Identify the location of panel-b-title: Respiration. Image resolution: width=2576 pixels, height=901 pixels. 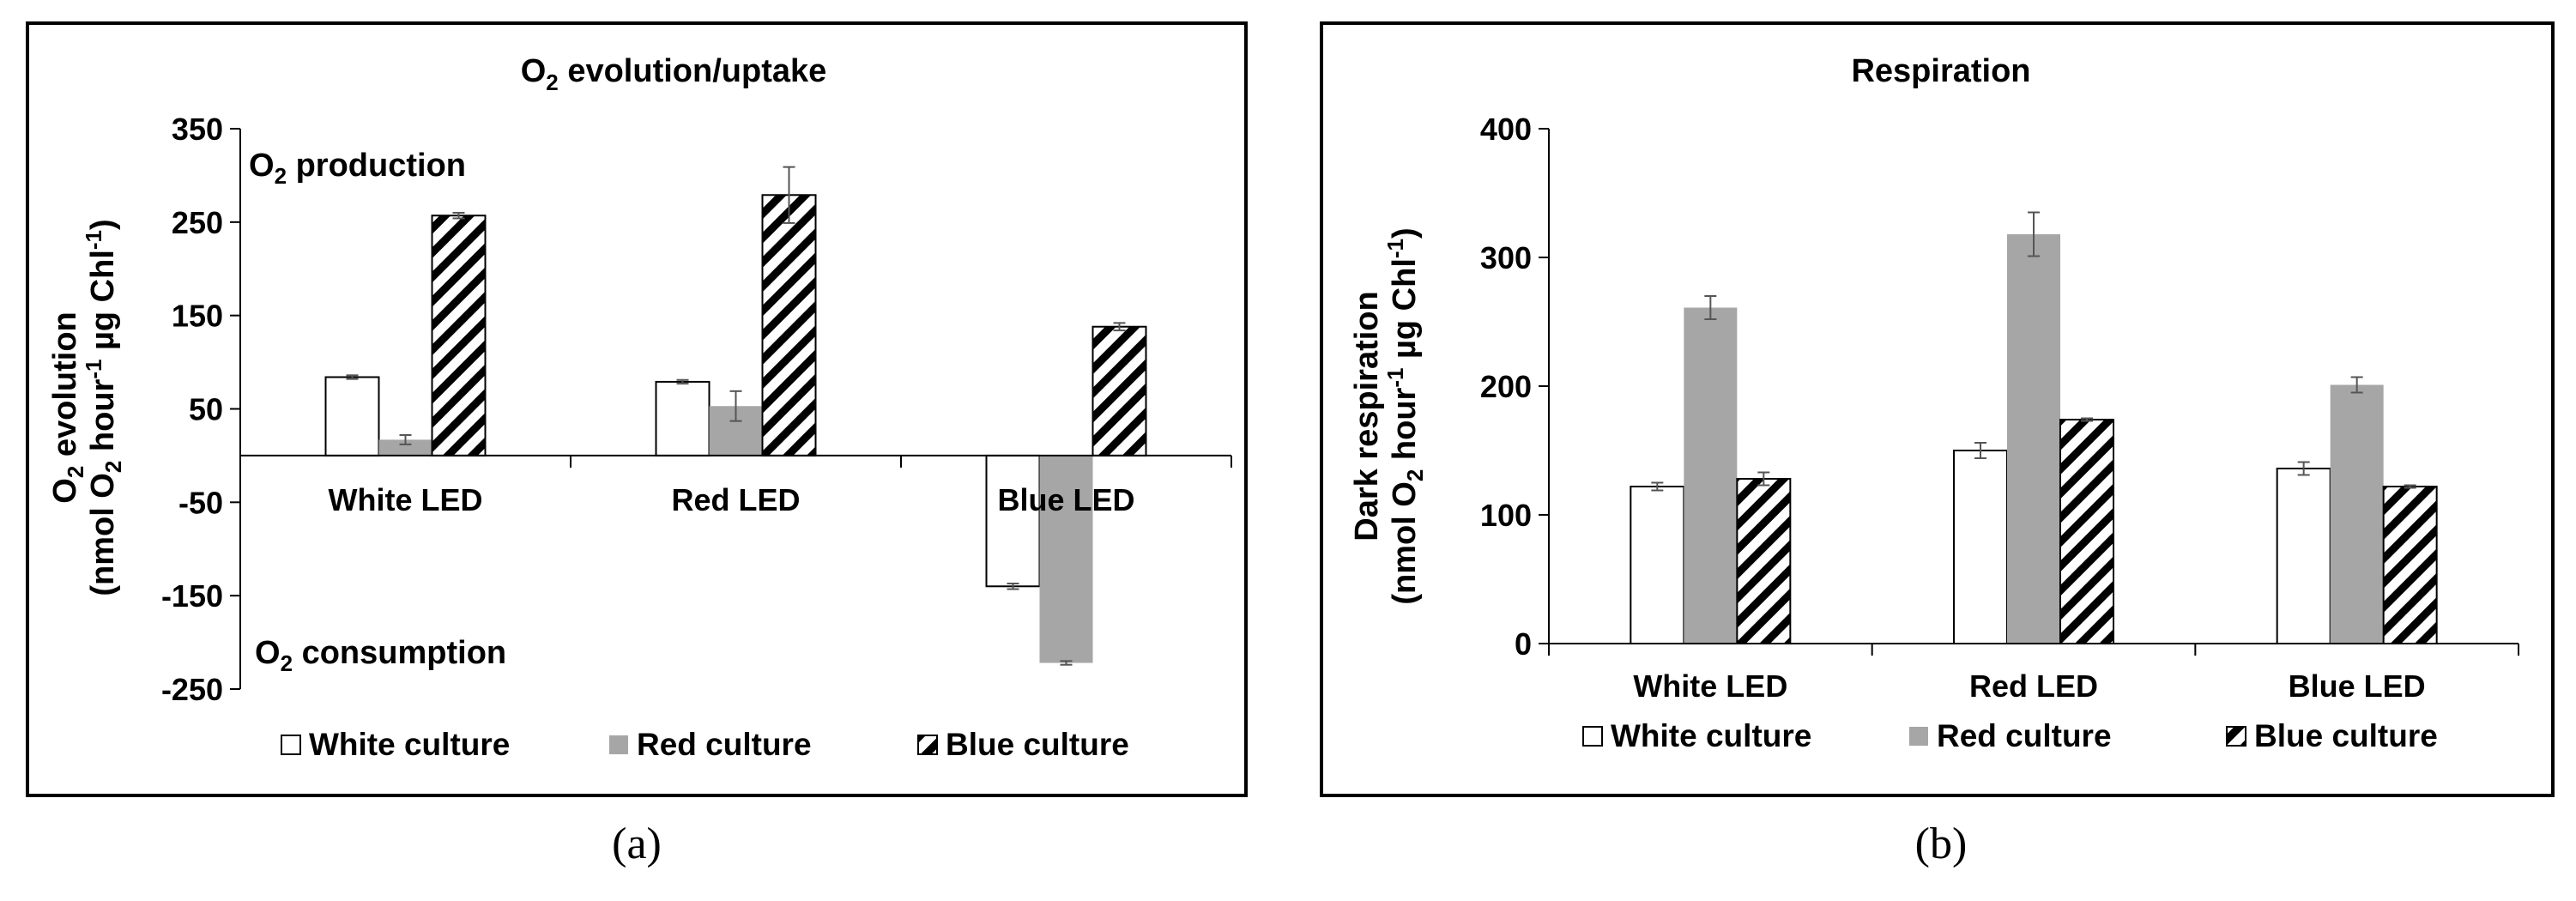
(1940, 71).